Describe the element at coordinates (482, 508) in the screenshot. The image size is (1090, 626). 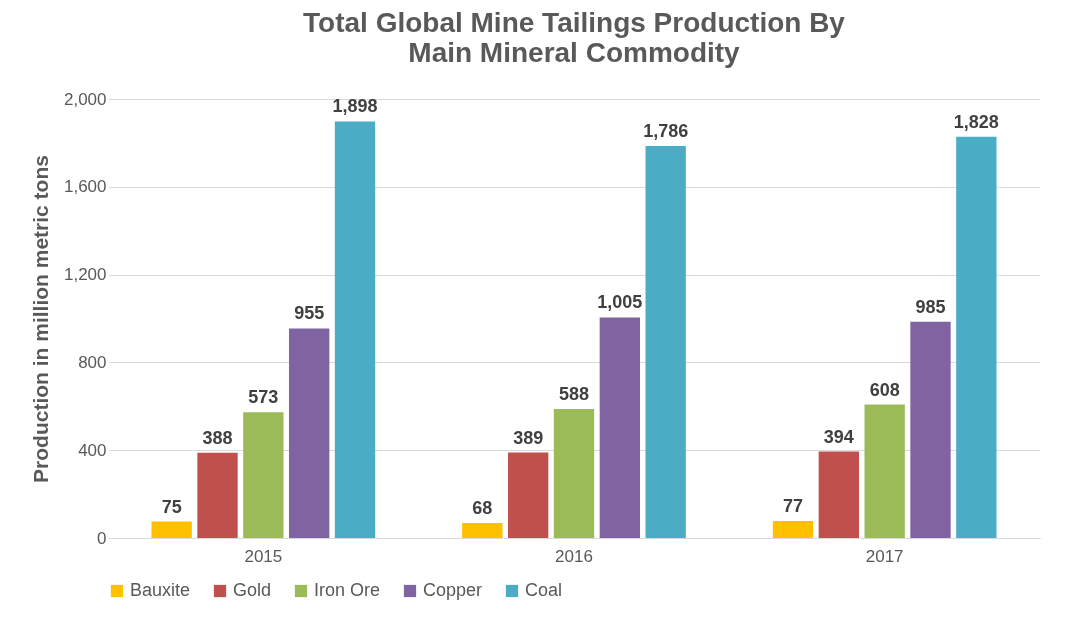
I see `data-label: 68` at that location.